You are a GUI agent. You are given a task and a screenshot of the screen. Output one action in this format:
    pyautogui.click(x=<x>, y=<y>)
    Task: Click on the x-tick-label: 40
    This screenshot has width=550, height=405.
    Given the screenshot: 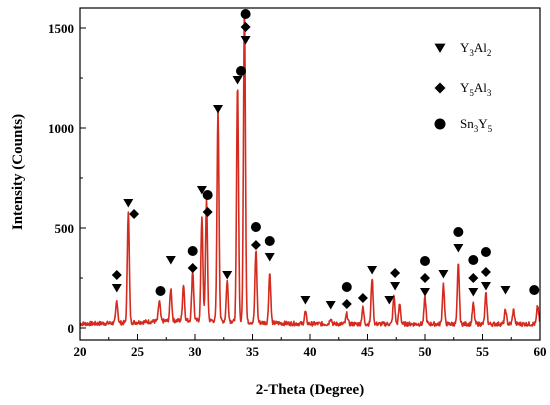 What is the action you would take?
    pyautogui.click(x=310, y=351)
    